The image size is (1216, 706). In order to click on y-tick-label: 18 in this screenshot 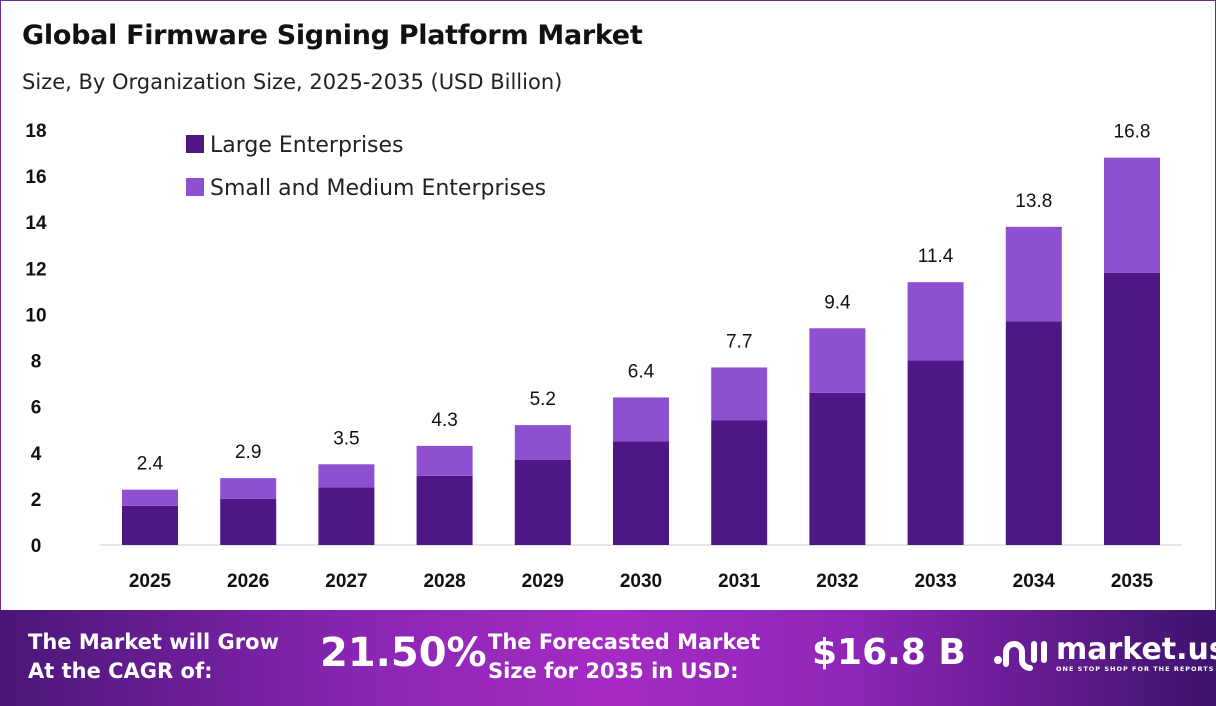, I will do `click(35, 131)`.